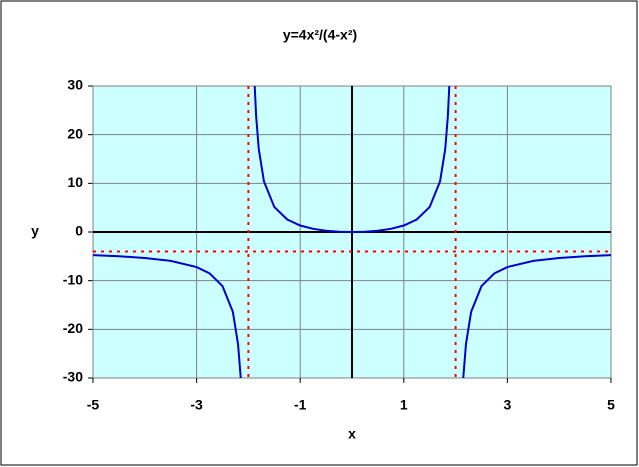 Image resolution: width=639 pixels, height=467 pixels. I want to click on x-tick-label: 3, so click(508, 405).